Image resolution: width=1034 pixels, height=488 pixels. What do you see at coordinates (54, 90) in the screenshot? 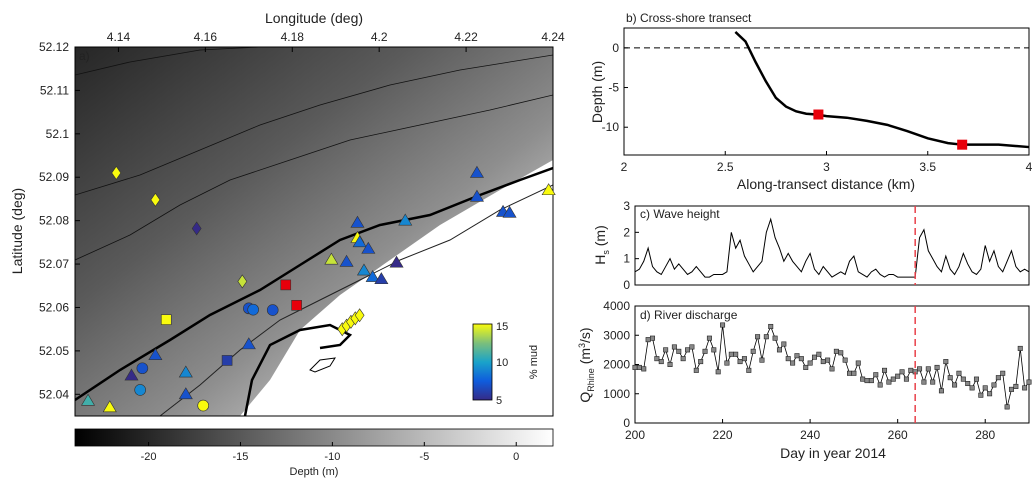
I see `map-y-tick-label: 52.11` at bounding box center [54, 90].